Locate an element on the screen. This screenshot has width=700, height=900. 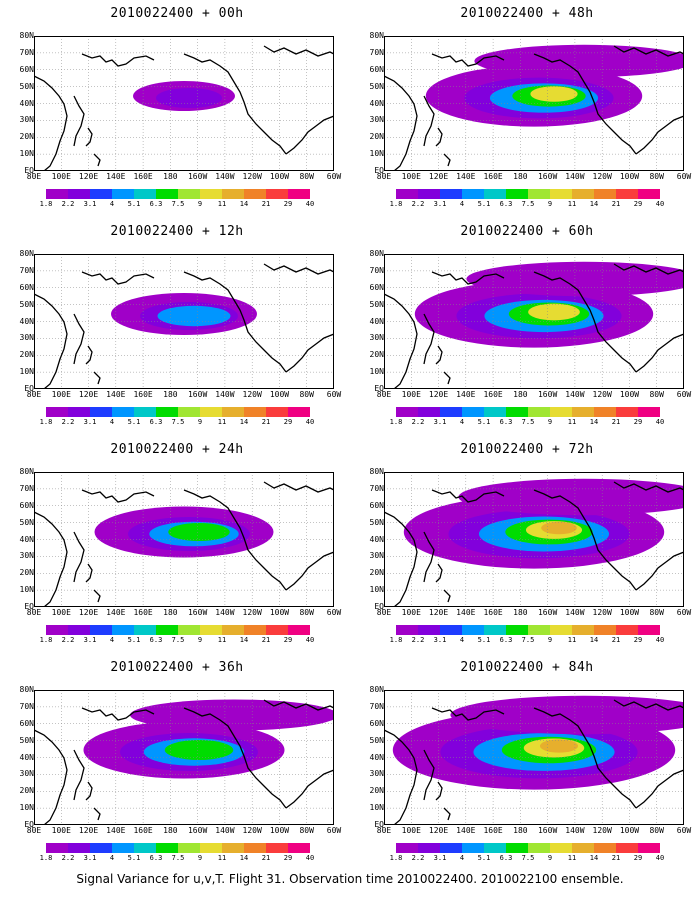
colorbar-label: 1.8 is located at coordinates (396, 640).